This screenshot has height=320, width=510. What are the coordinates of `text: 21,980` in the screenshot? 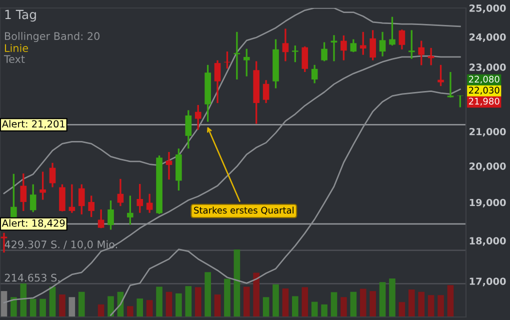 It's located at (484, 102).